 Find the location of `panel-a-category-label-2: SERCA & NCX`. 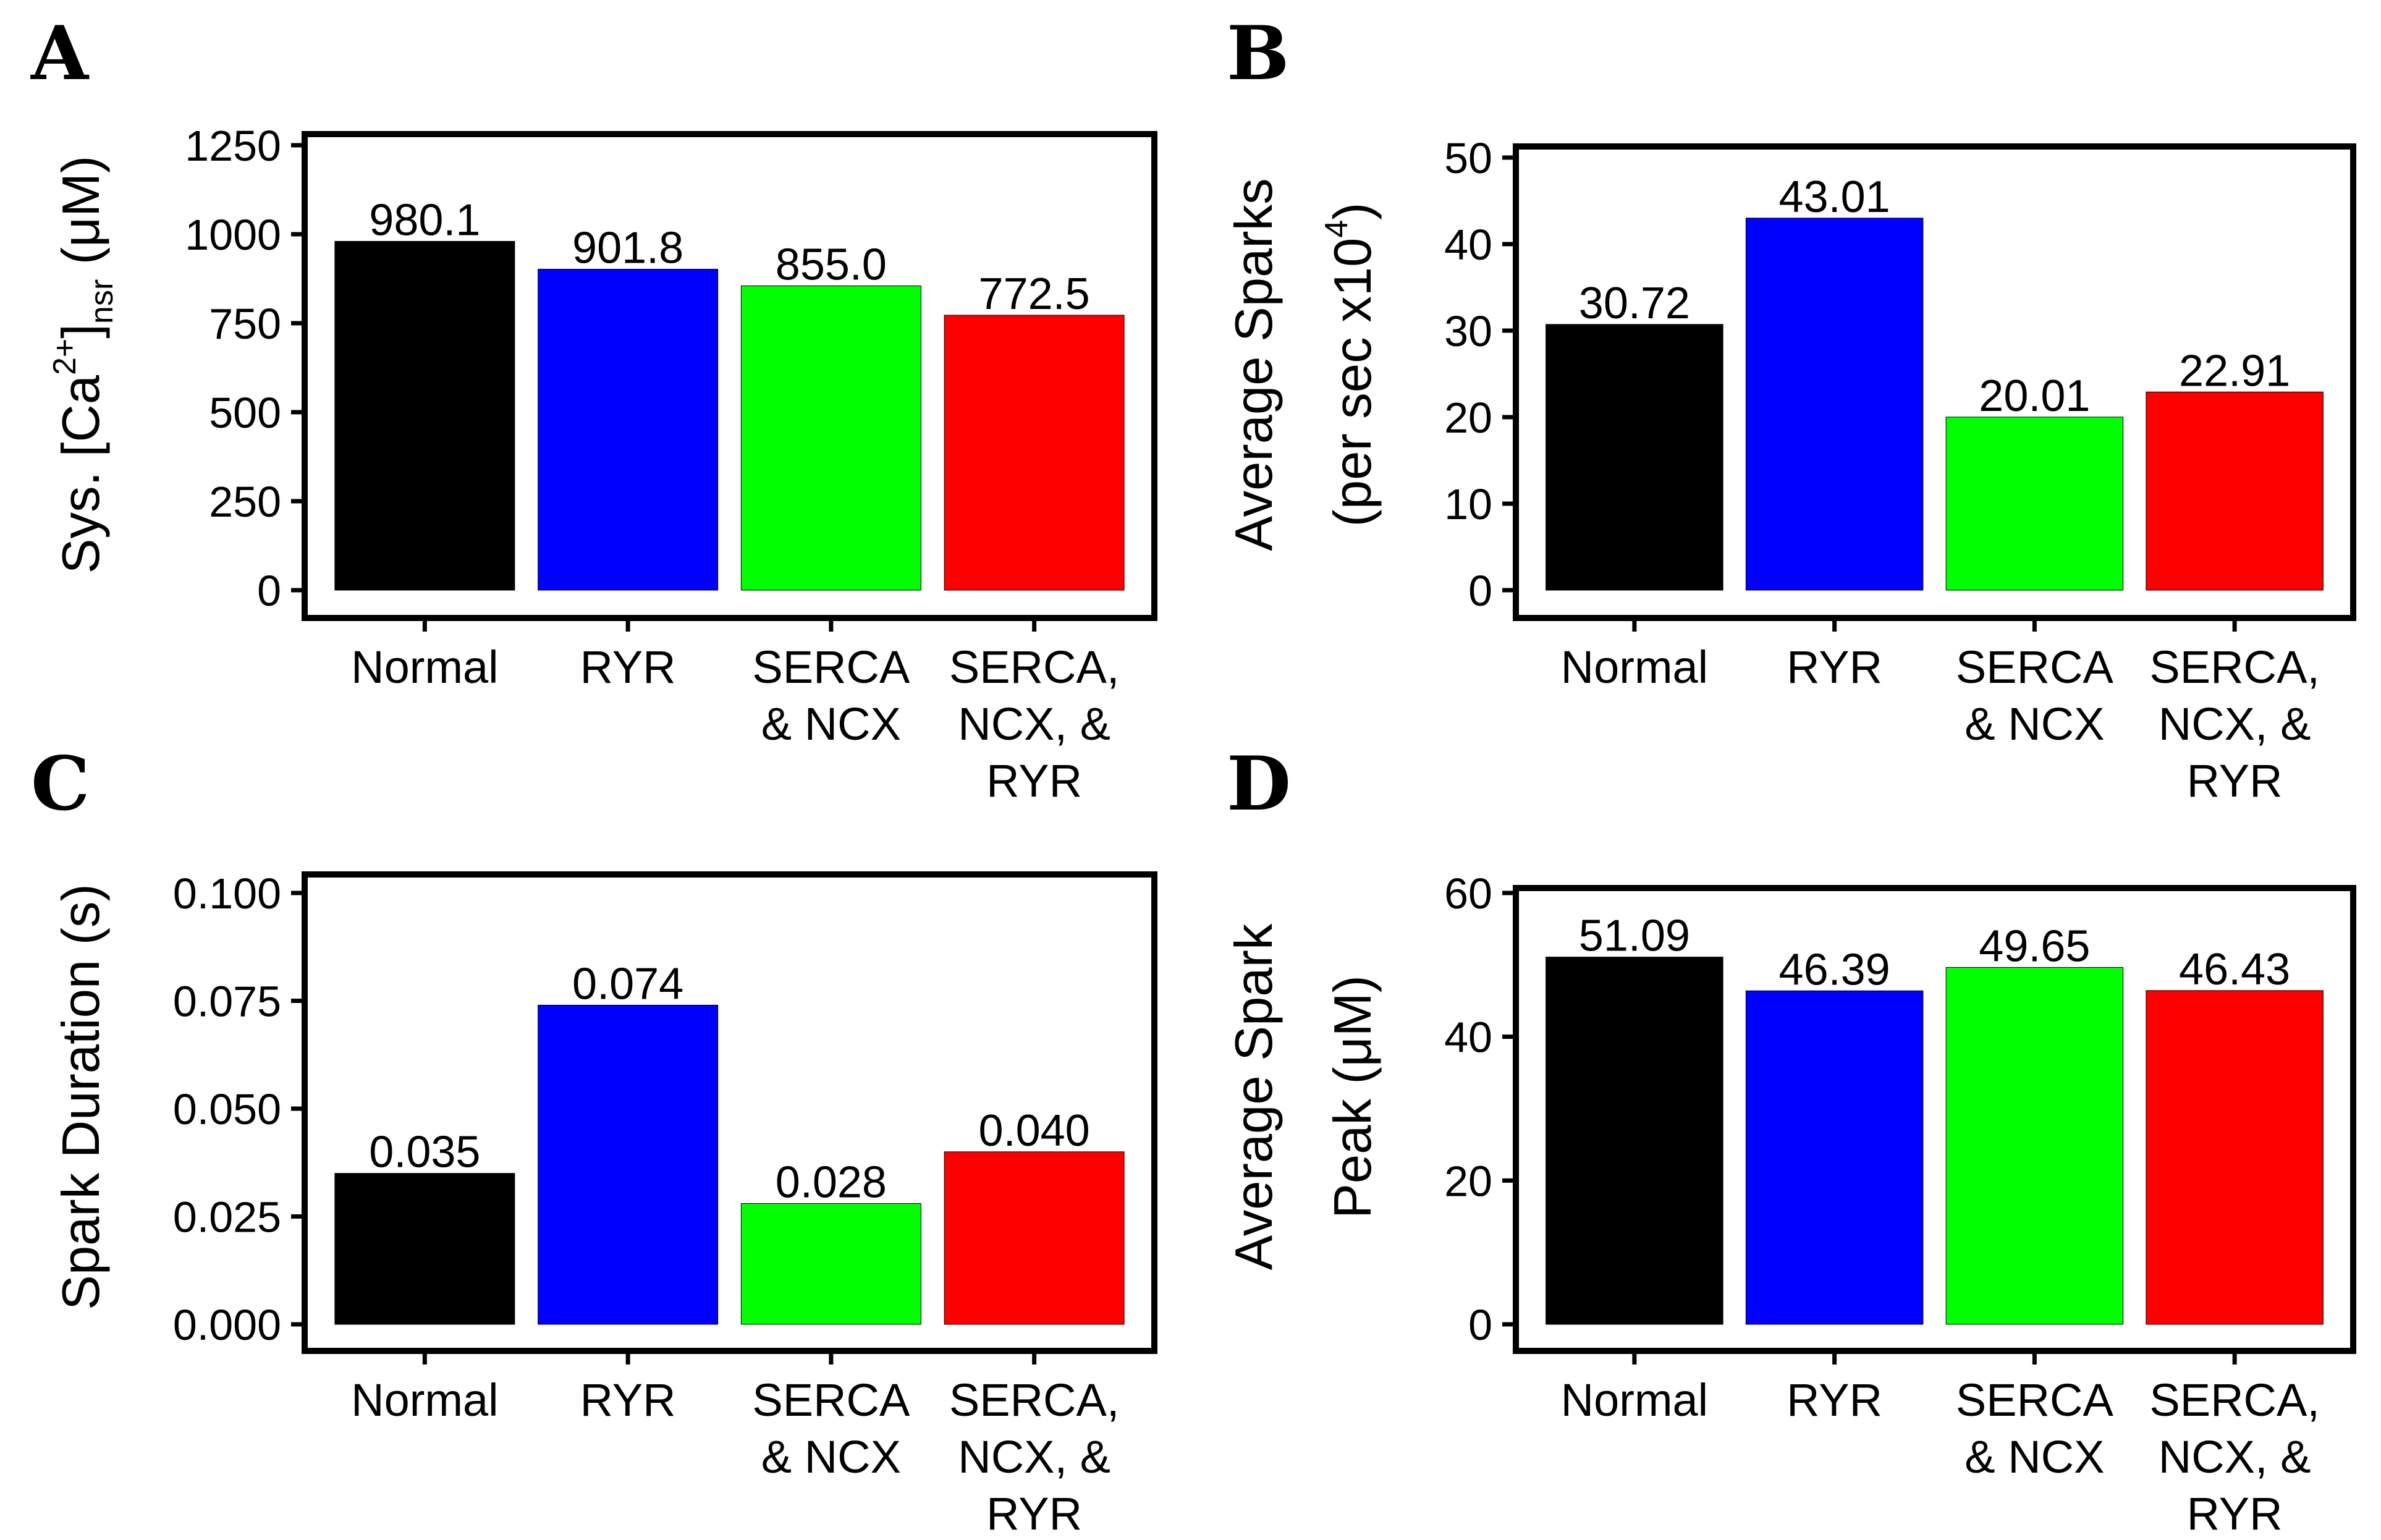

panel-a-category-label-2: SERCA & NCX is located at coordinates (831, 695).